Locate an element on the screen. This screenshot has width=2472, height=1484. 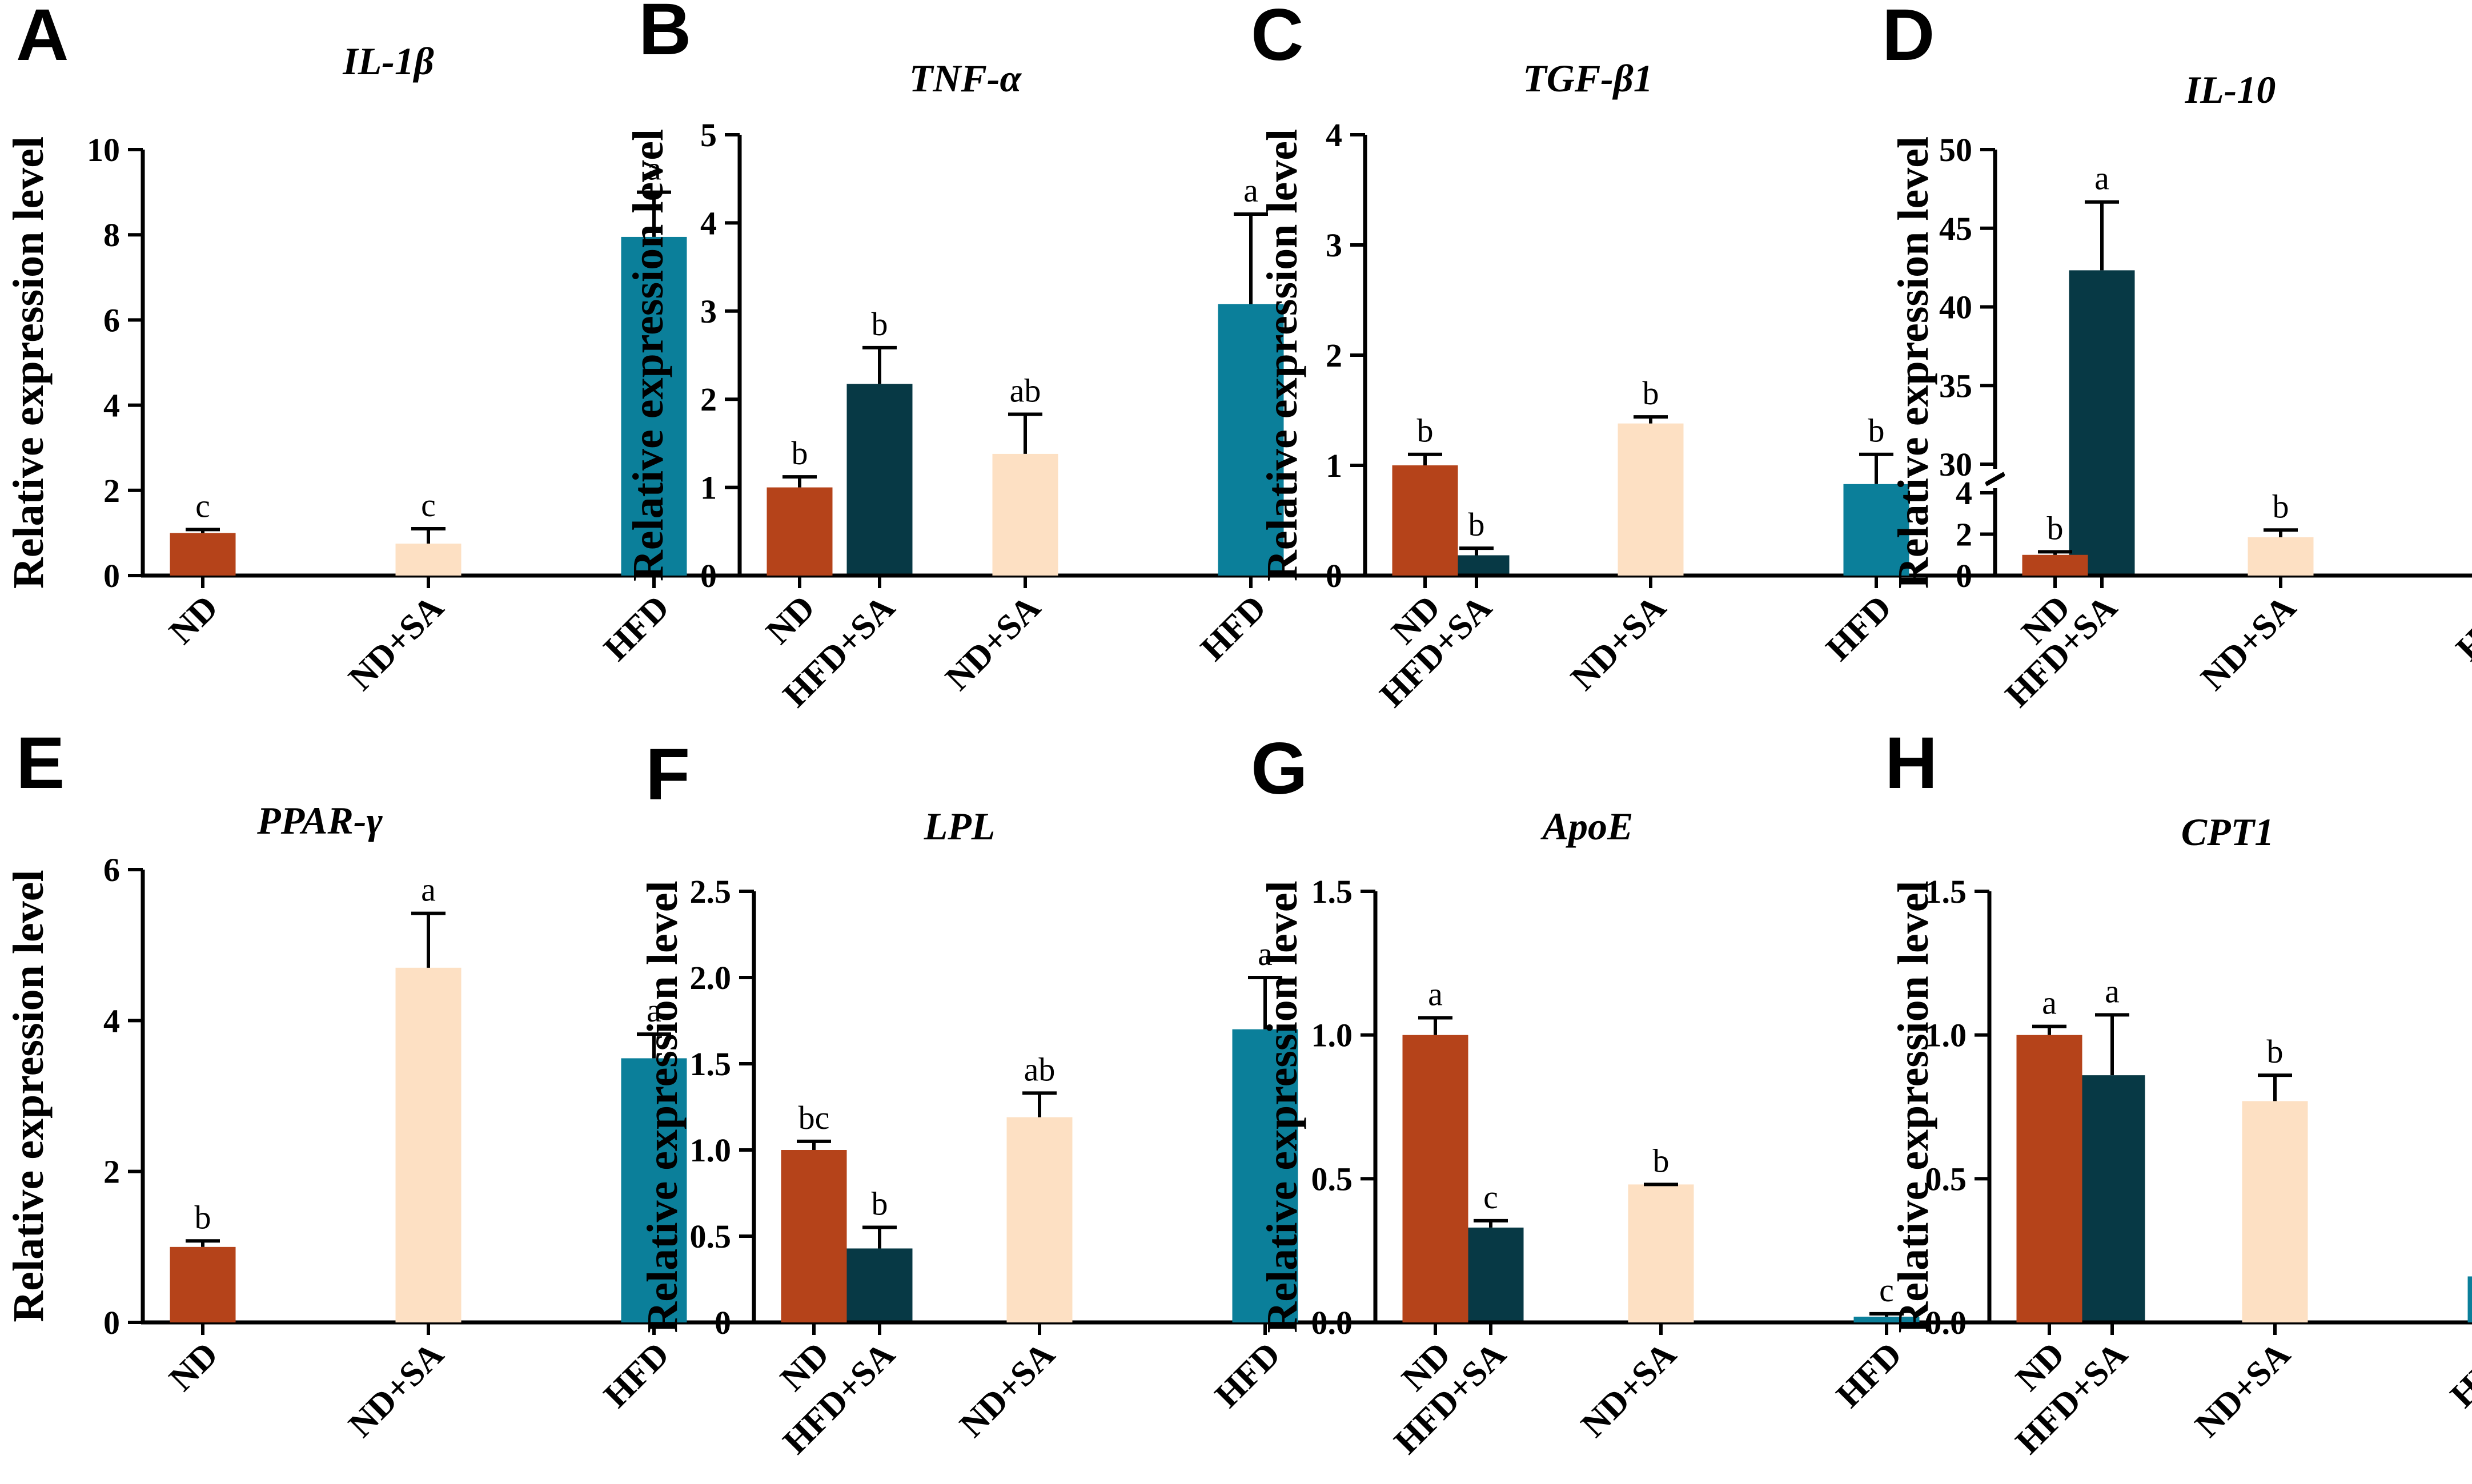
panel-letter: A is located at coordinates (42, 38).